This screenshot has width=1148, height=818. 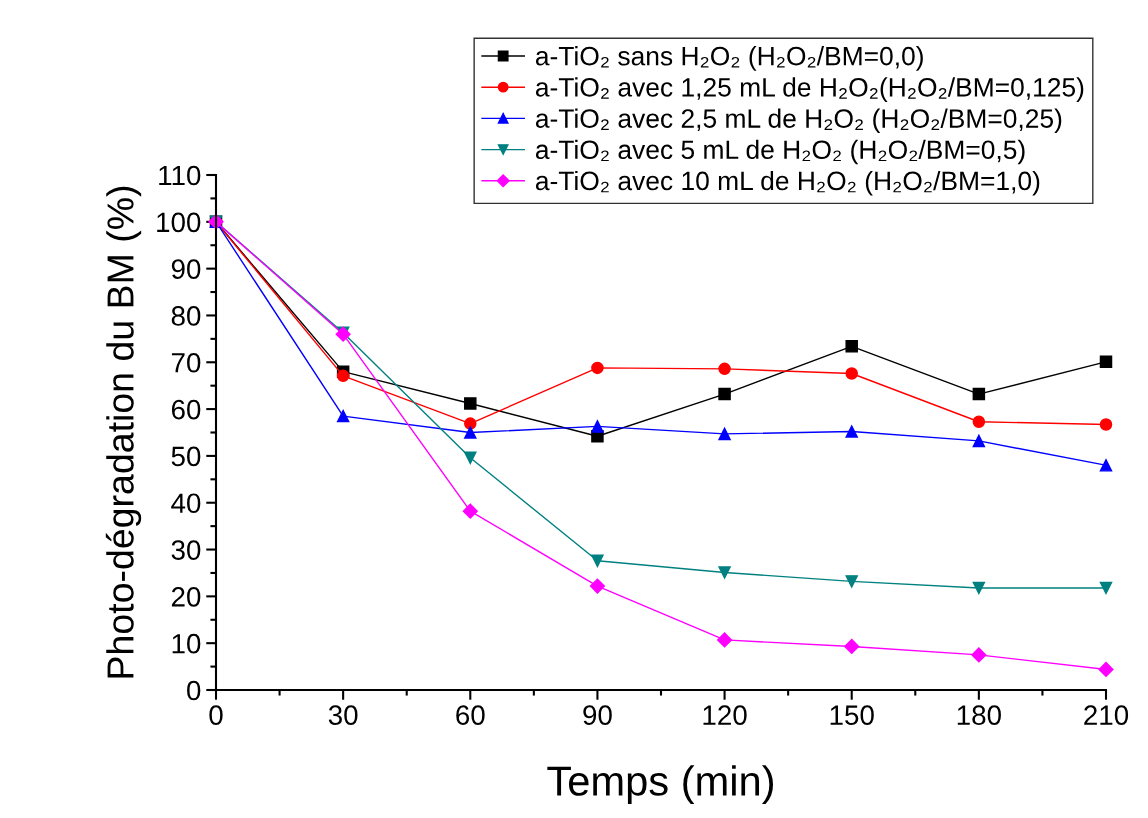 I want to click on legend-label: a-TiO₂ avec 1,25 mL de H₂O₂(H₂O₂/BM=0,125), so click(x=809, y=89).